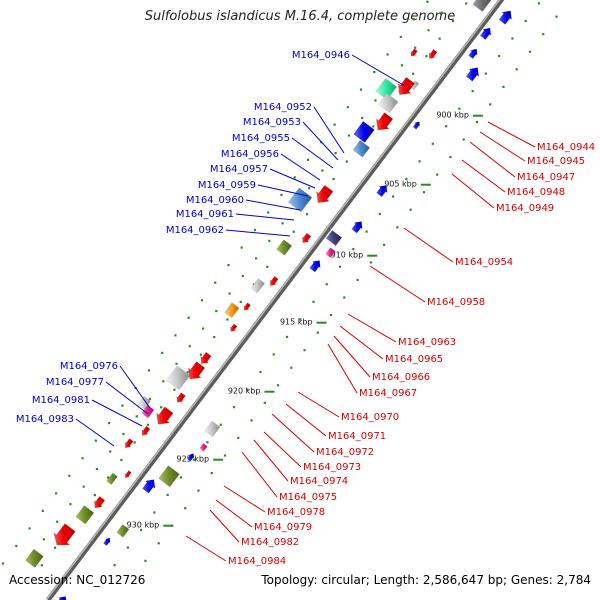  I want to click on locus-label-minus: M164_0984, so click(235, 551).